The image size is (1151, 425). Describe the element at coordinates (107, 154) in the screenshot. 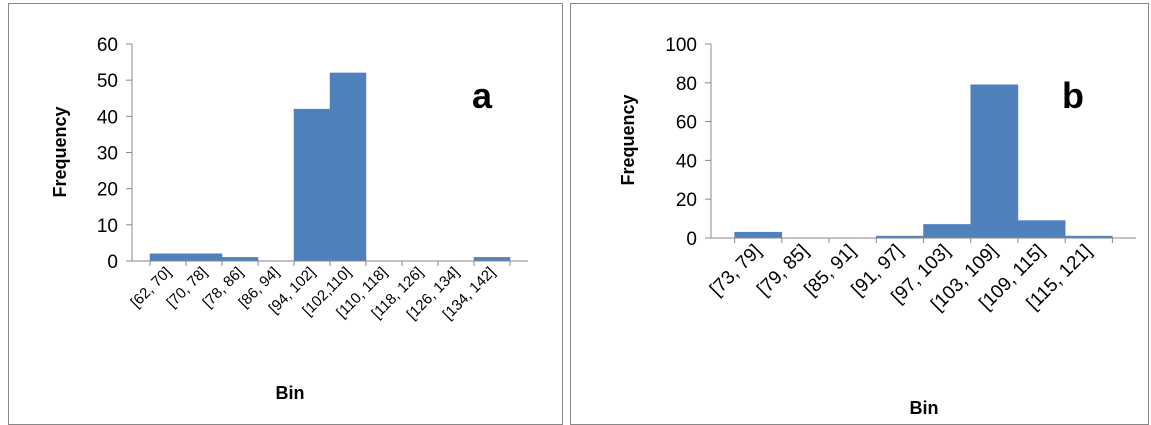

I see `y-tick-label: 30` at that location.